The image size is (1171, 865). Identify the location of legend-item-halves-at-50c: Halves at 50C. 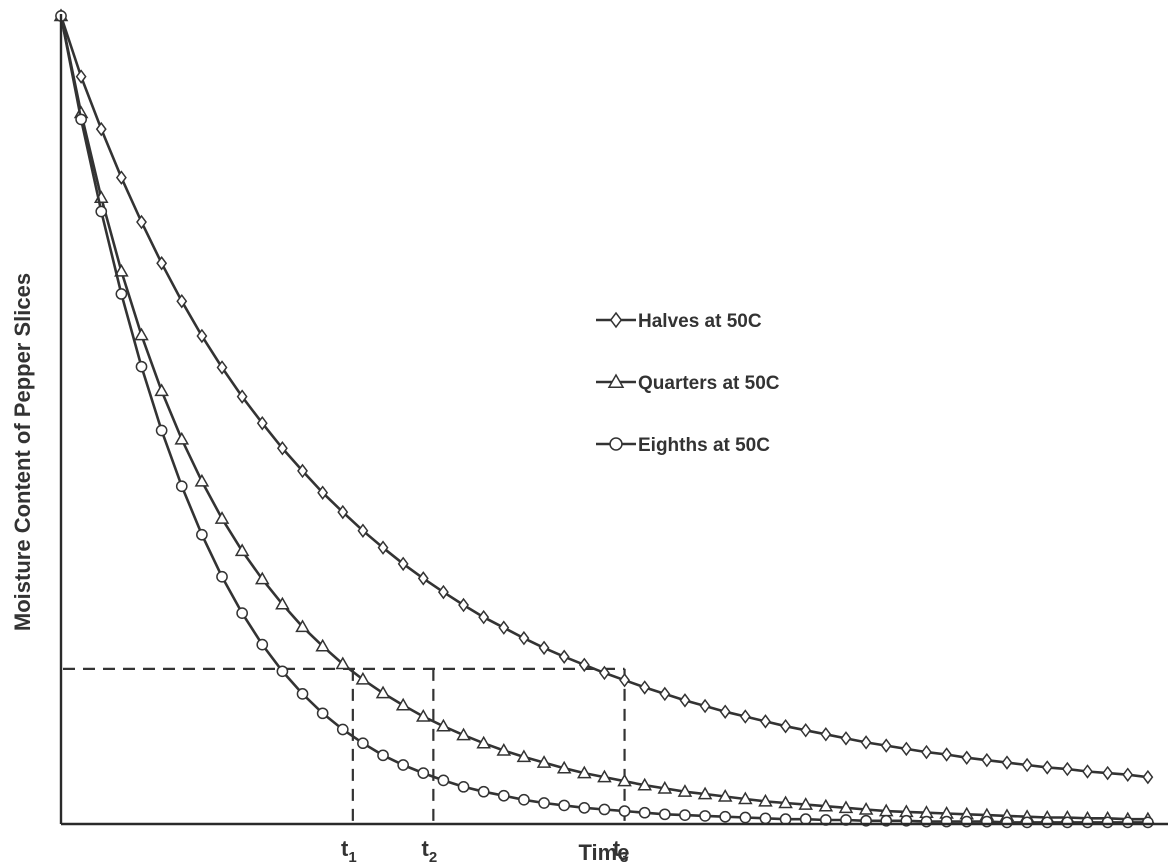
(679, 321).